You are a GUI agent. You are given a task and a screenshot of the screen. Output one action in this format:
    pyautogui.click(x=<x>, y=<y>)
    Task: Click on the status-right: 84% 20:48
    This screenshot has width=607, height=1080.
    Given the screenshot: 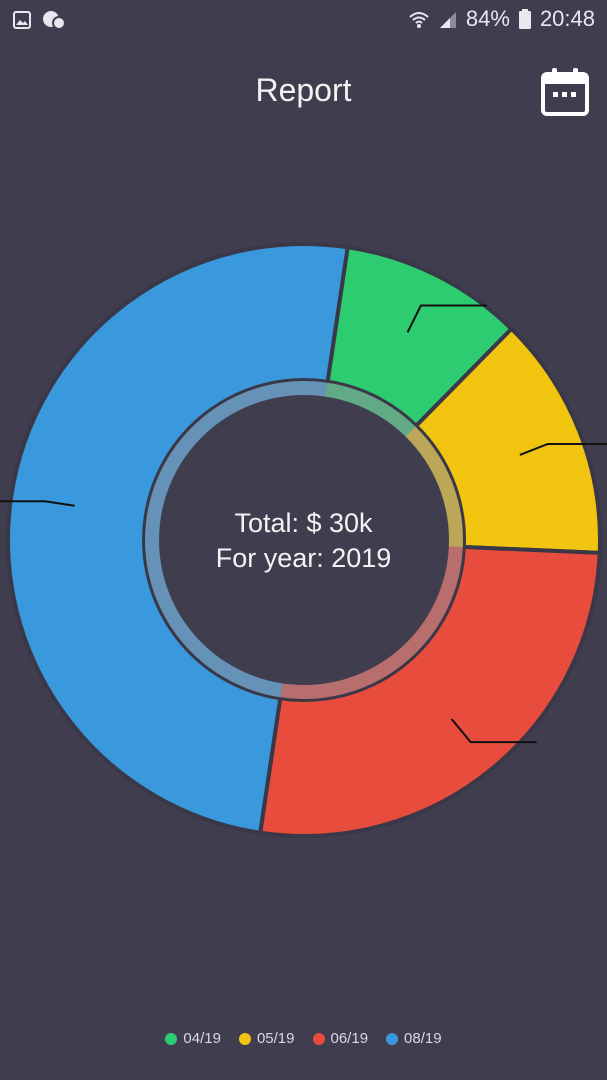 What is the action you would take?
    pyautogui.click(x=501, y=19)
    